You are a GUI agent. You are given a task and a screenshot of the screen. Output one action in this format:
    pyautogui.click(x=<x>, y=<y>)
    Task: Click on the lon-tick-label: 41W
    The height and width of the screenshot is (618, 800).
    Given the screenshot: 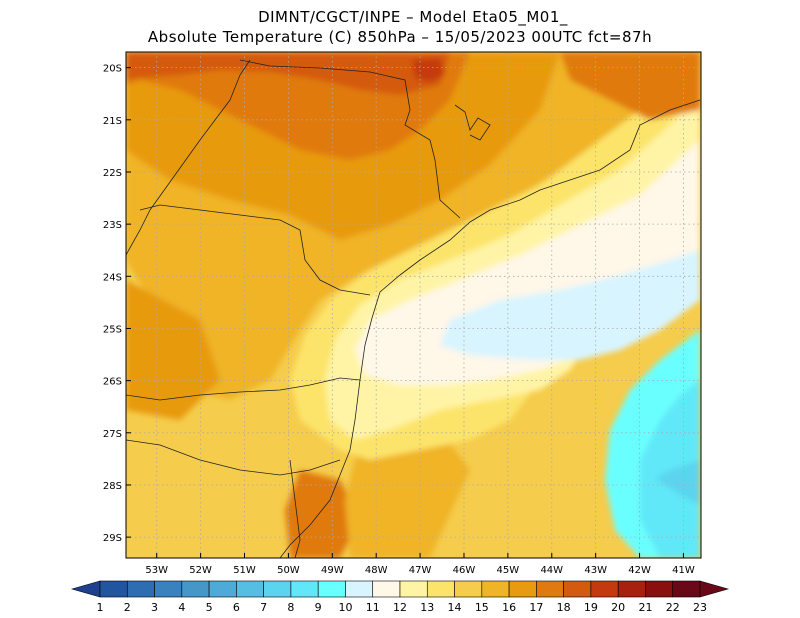 What is the action you would take?
    pyautogui.click(x=683, y=570)
    